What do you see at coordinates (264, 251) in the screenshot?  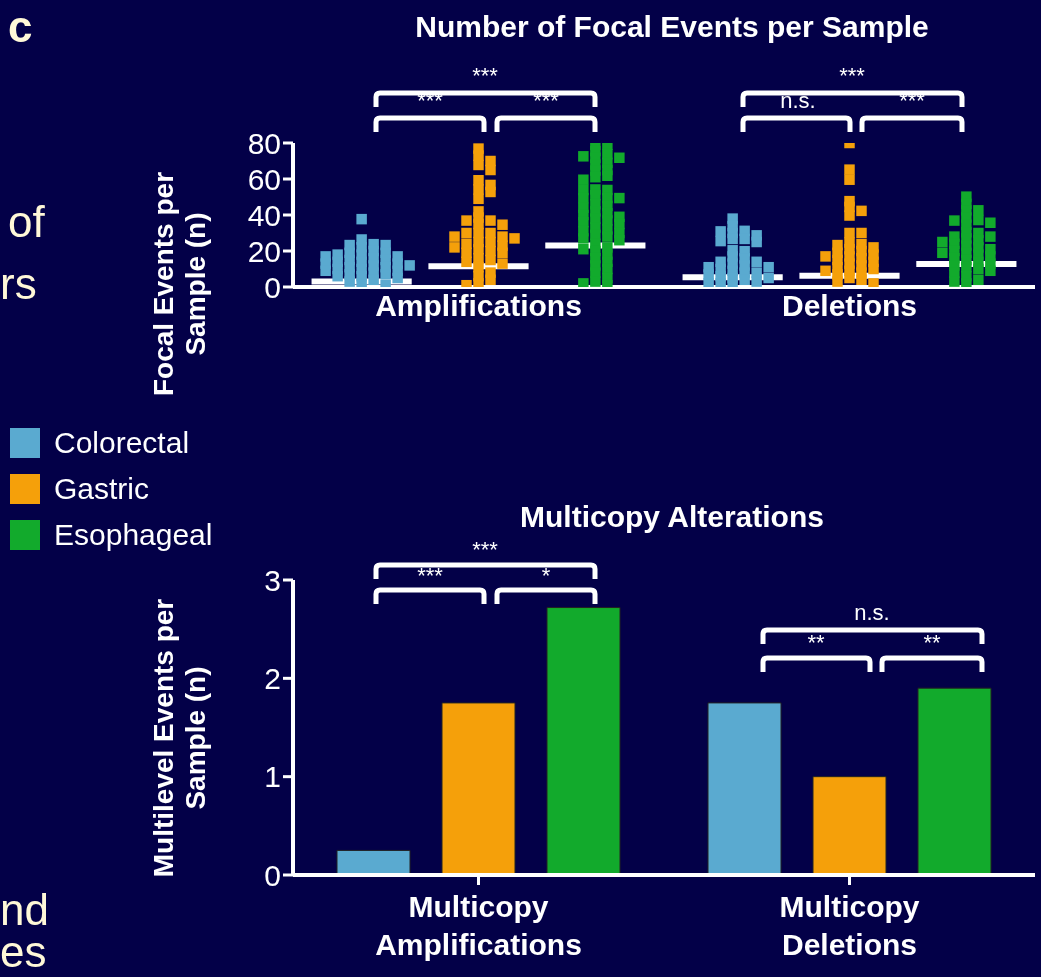 I see `y-tick-label: 20` at bounding box center [264, 251].